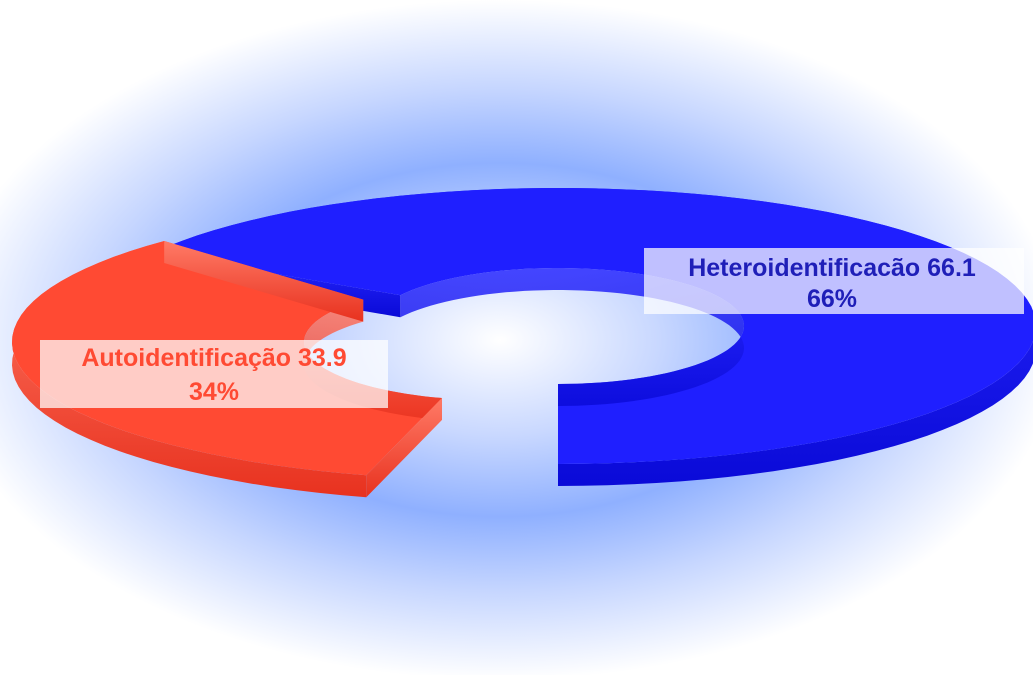 The image size is (1033, 675). I want to click on slice-side-autoidentificacao, so click(189, 369).